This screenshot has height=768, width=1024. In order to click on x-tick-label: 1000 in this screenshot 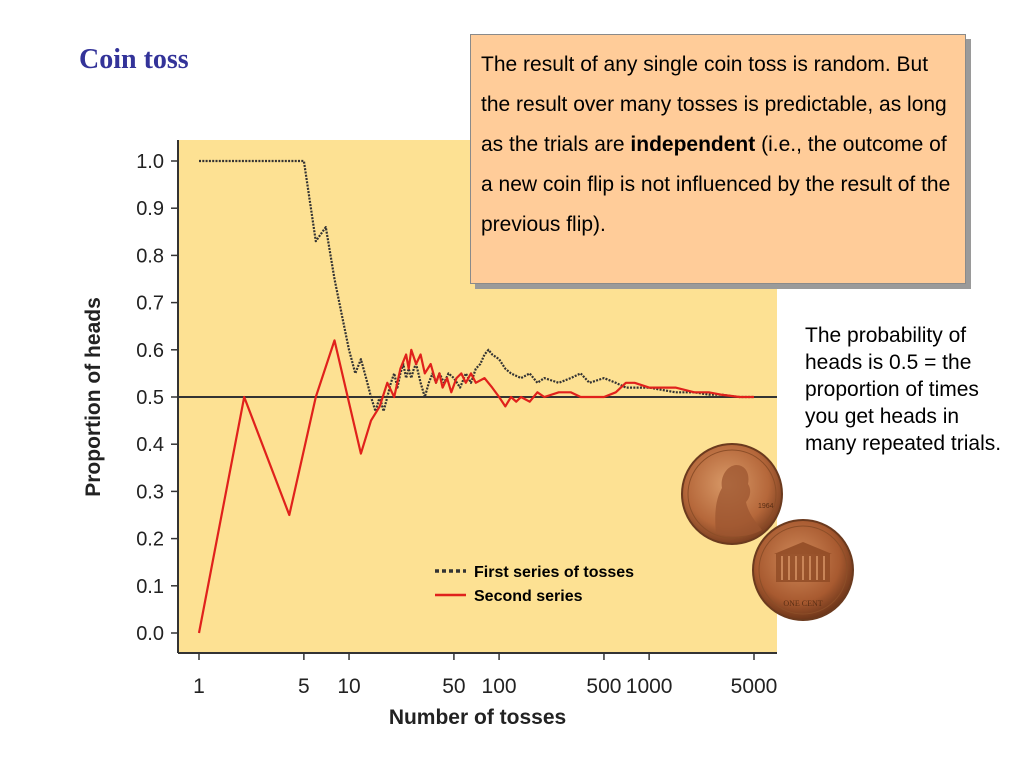, I will do `click(649, 686)`.